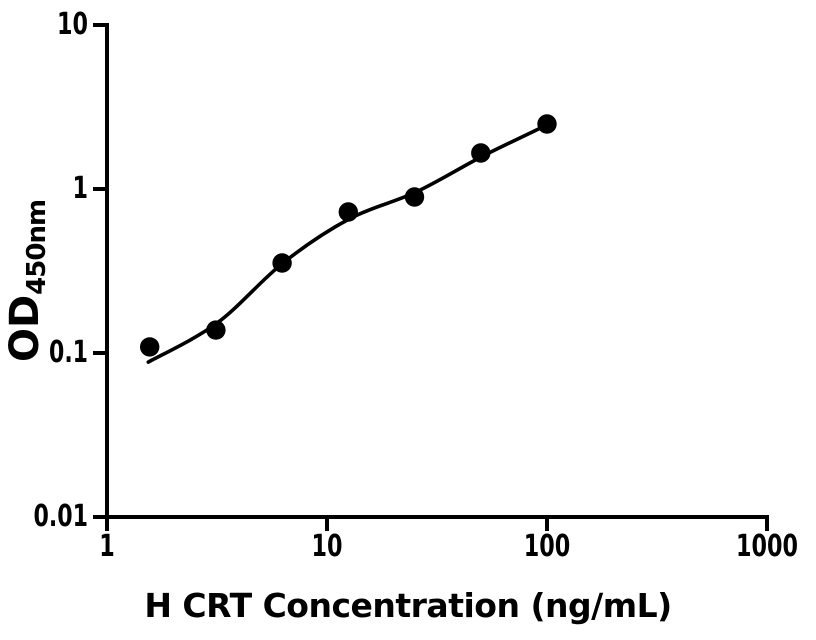 The width and height of the screenshot is (816, 640). What do you see at coordinates (37, 247) in the screenshot?
I see `y-axis-title-subscript: 450nm` at bounding box center [37, 247].